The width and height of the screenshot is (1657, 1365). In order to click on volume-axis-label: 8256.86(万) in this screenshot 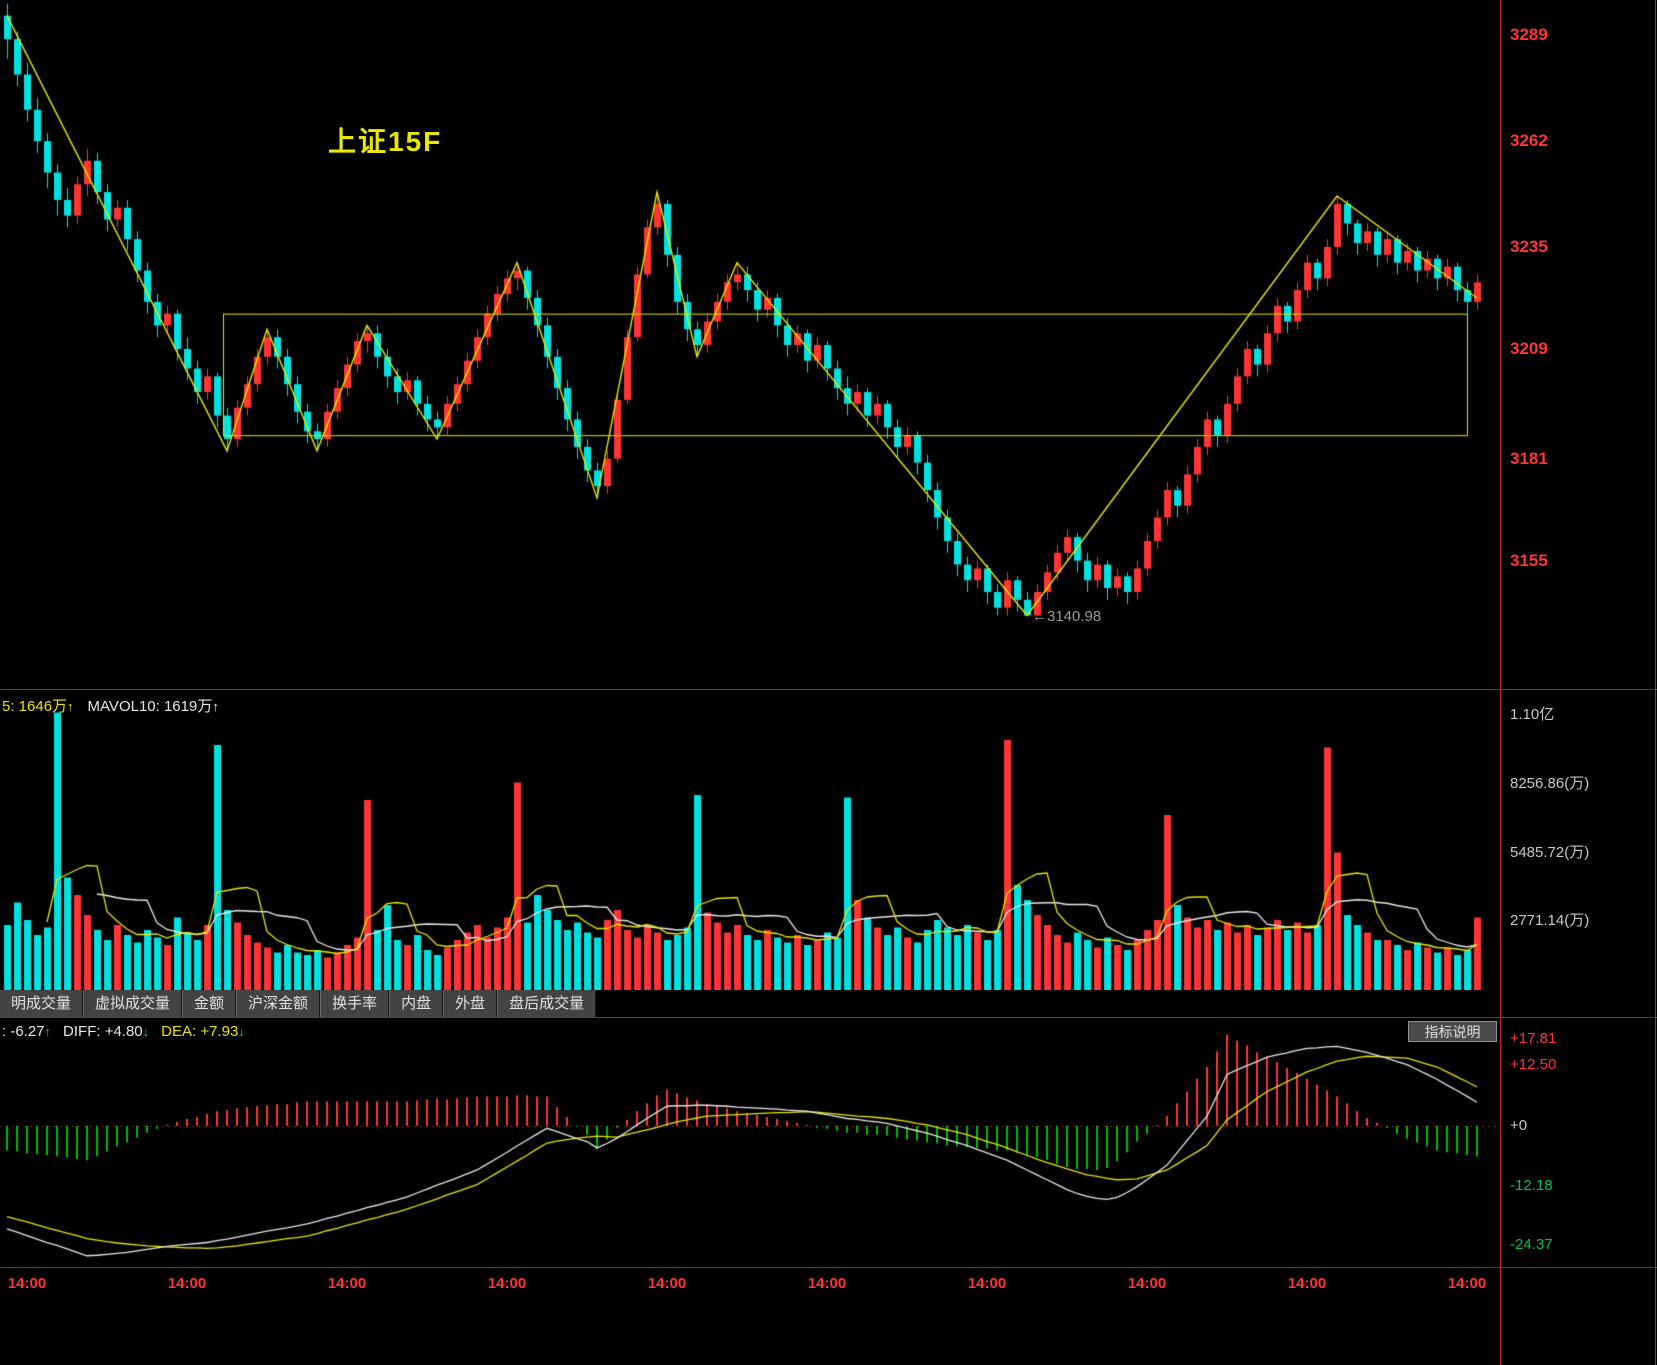, I will do `click(1550, 783)`.